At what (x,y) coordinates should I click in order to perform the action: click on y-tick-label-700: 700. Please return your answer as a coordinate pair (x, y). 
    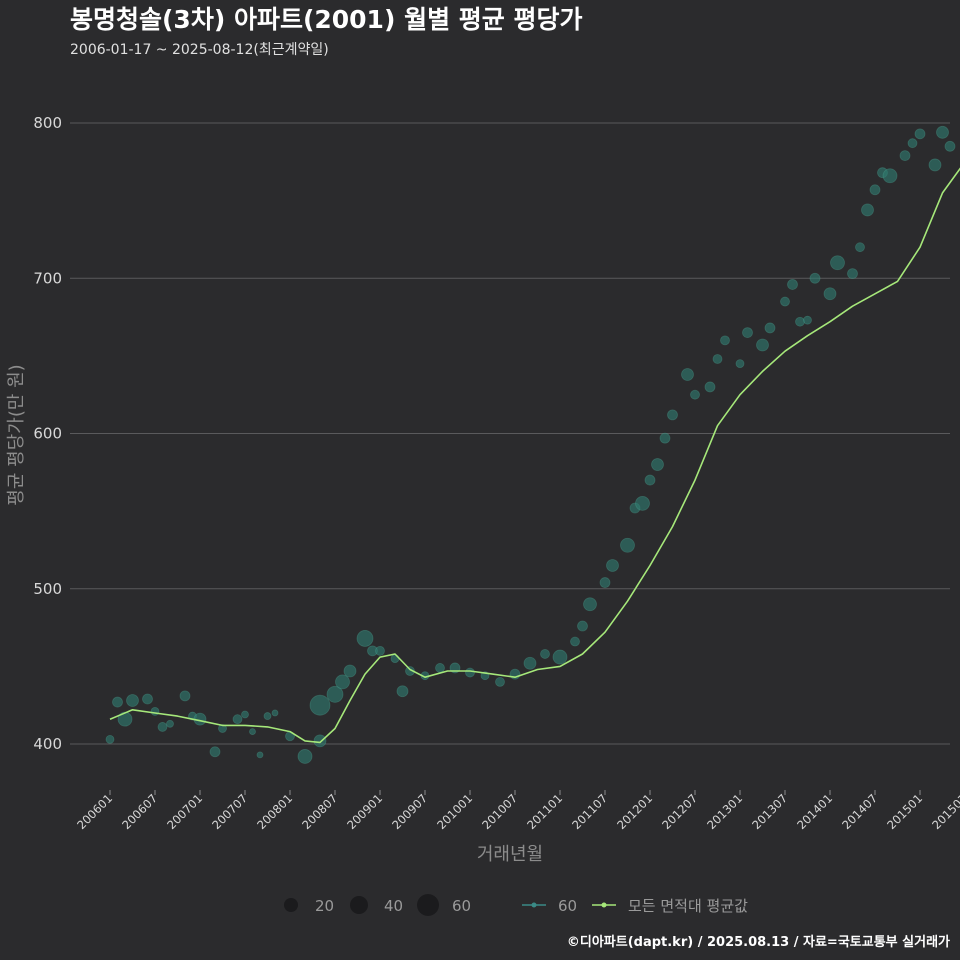
    Looking at the image, I should click on (47, 278).